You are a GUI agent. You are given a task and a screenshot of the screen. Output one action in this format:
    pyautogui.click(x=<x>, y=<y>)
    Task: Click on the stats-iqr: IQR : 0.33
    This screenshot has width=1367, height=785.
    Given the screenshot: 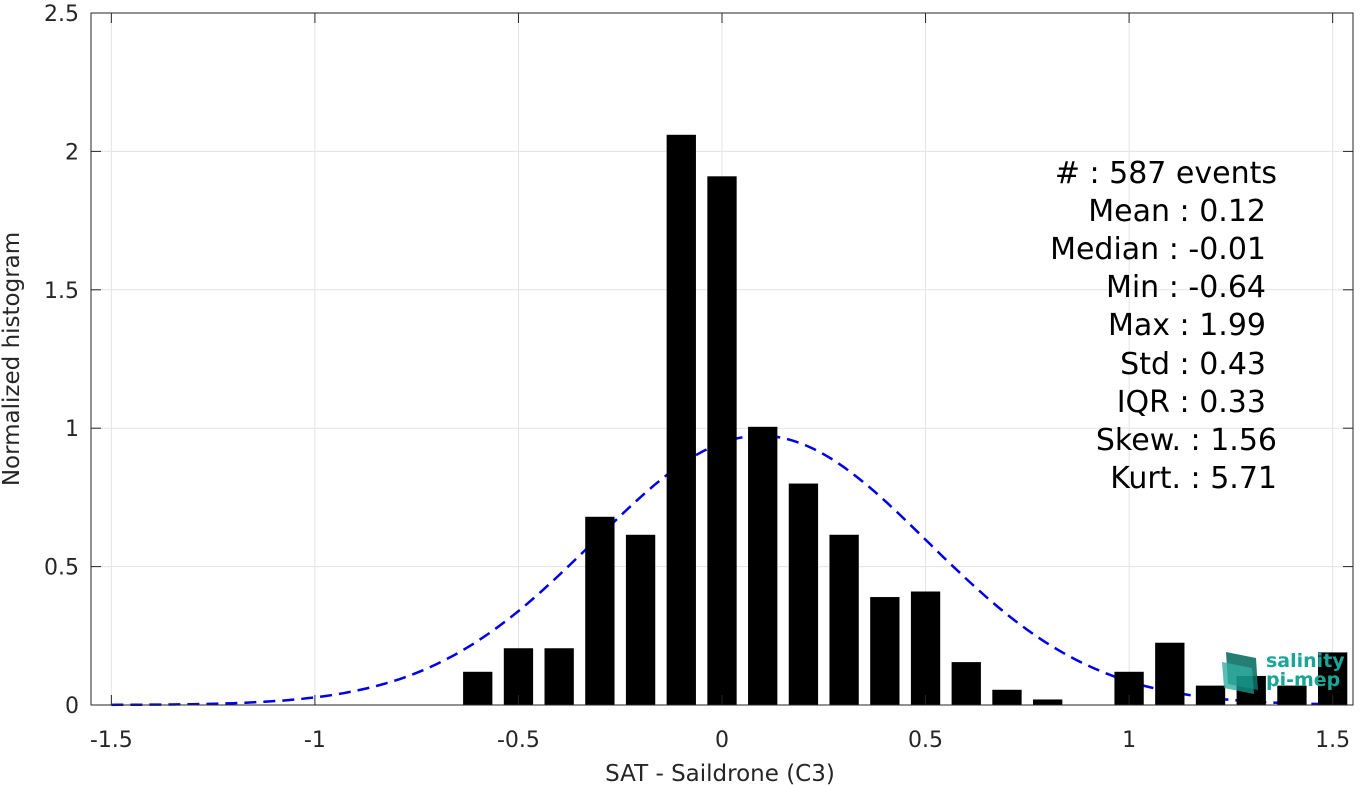 What is the action you would take?
    pyautogui.click(x=1191, y=402)
    